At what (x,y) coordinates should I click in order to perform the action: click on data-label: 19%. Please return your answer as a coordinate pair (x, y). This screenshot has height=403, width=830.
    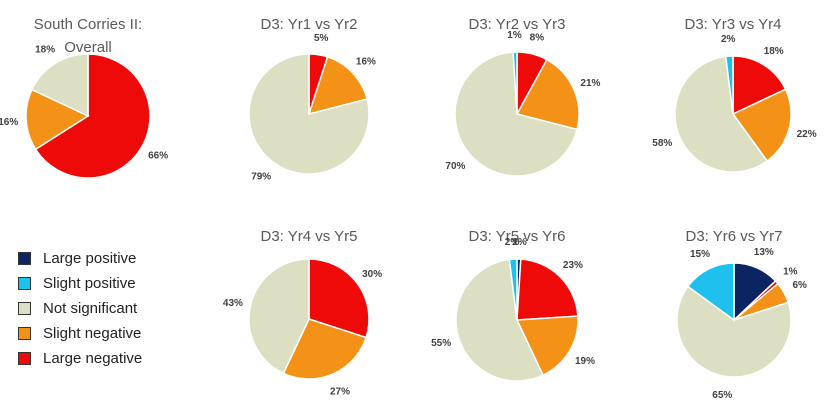
    Looking at the image, I should click on (585, 361).